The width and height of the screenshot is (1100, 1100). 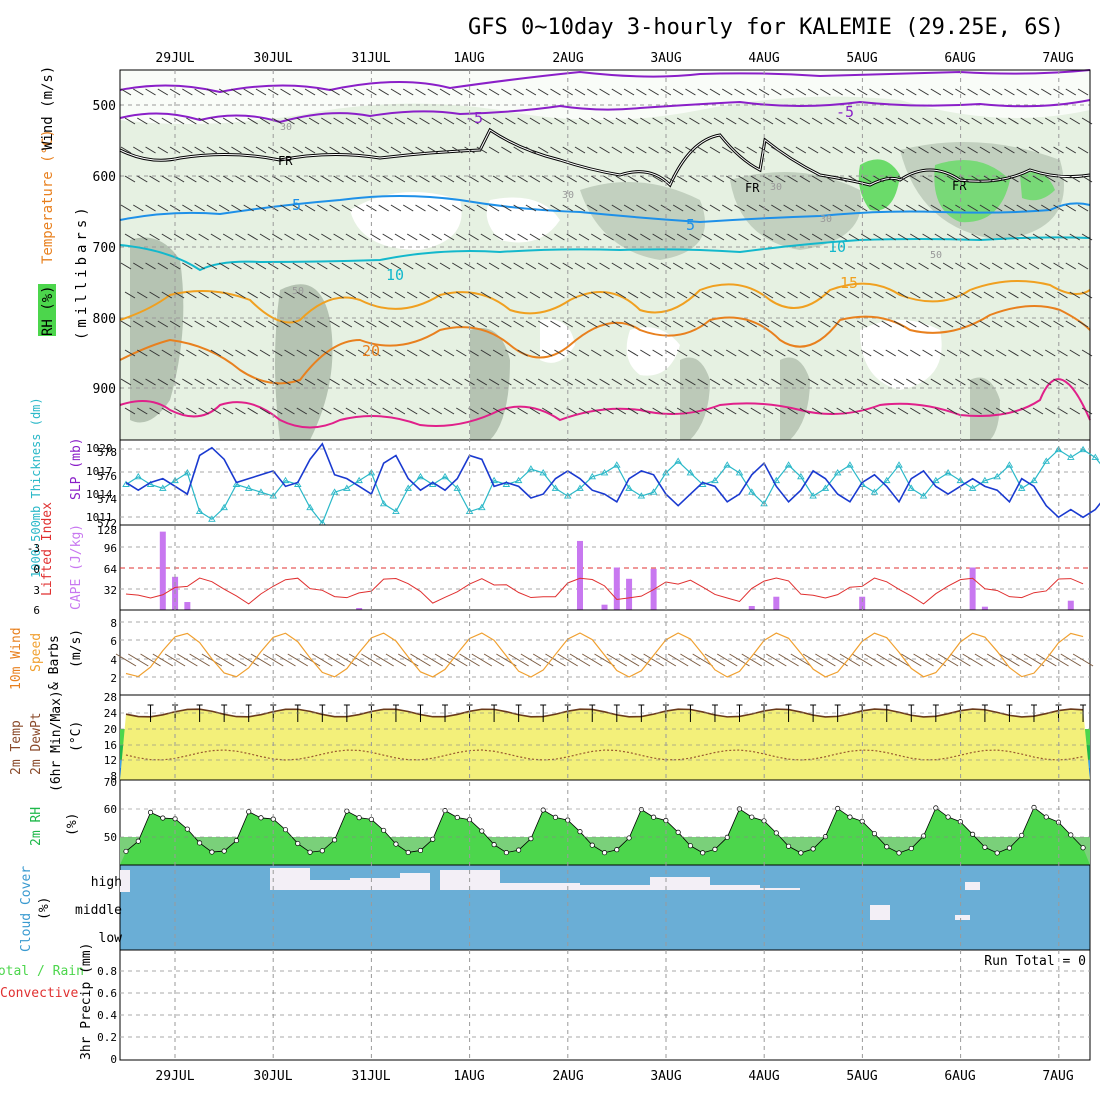 I want to click on y-tick: 1011, so click(x=99, y=517).